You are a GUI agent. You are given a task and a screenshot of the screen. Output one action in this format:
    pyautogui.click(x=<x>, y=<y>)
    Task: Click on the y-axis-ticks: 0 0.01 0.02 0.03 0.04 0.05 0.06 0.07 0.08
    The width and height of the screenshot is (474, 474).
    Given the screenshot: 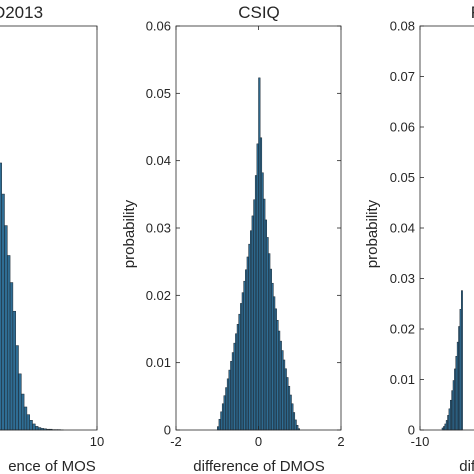 What is the action you would take?
    pyautogui.click(x=407, y=228)
    